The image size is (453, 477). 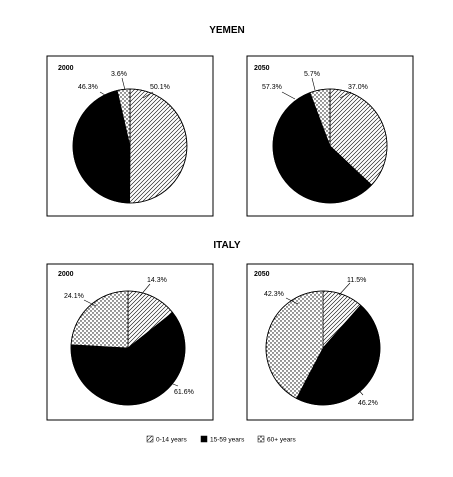 What do you see at coordinates (368, 403) in the screenshot?
I see `pct-label-italy-2050-15-59: 46.2%` at bounding box center [368, 403].